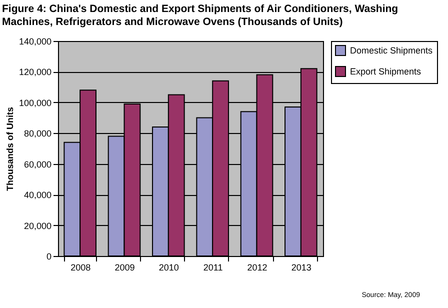 The height and width of the screenshot is (308, 448). Describe the element at coordinates (9, 149) in the screenshot. I see `y-axis-title: Thousands of Units` at that location.